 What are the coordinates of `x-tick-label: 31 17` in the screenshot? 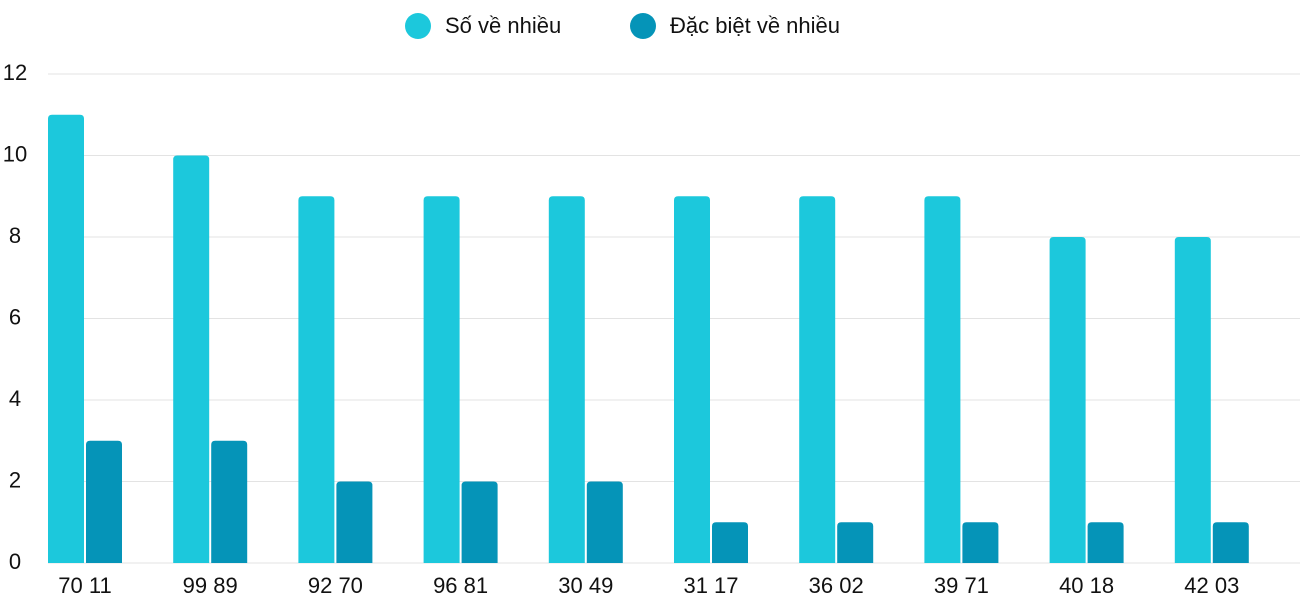 It's located at (710, 585).